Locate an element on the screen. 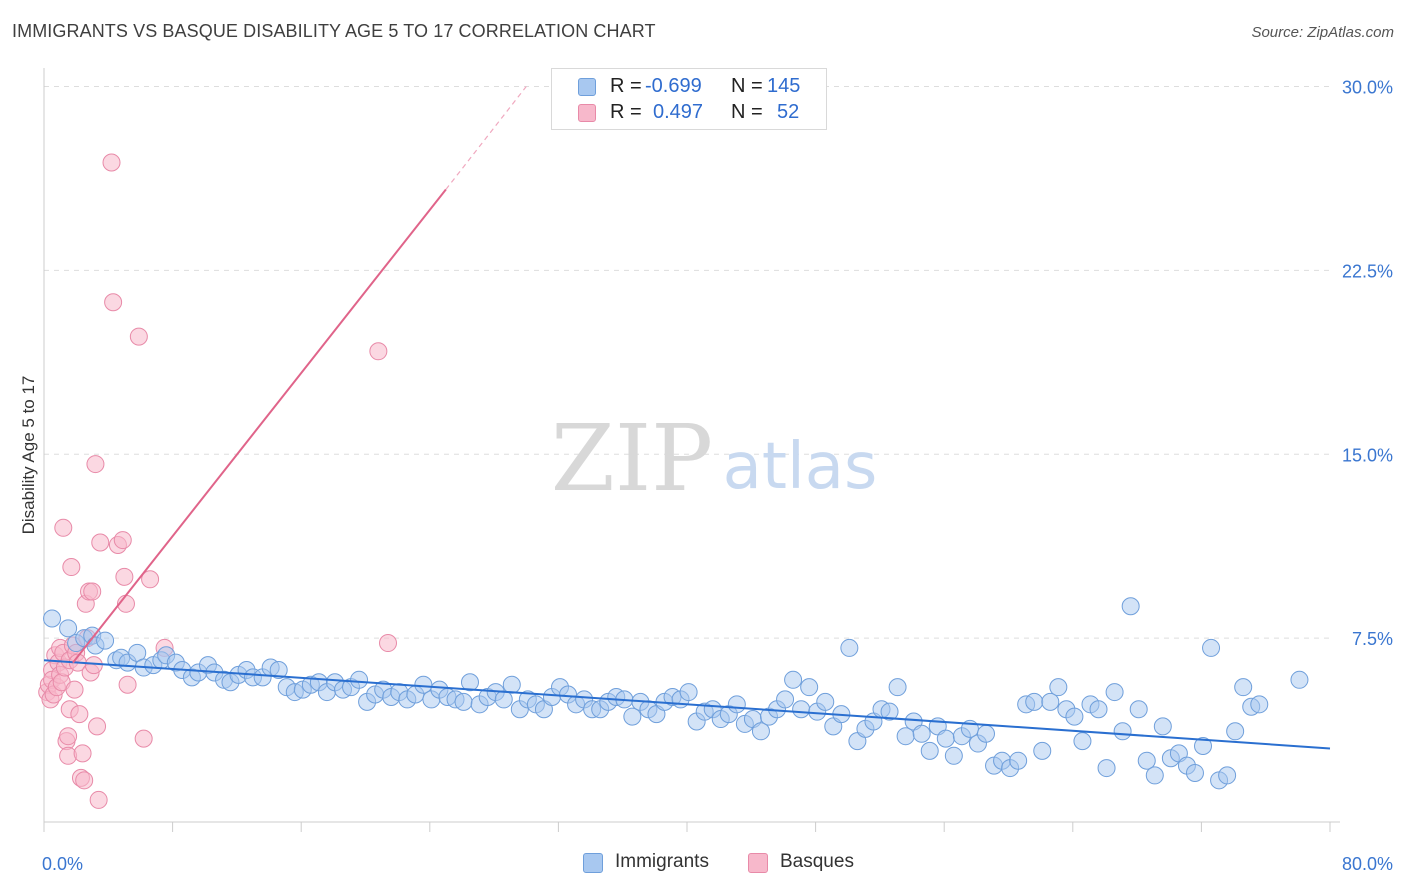 The image size is (1406, 892). basques-legend-label: Basques is located at coordinates (817, 861).